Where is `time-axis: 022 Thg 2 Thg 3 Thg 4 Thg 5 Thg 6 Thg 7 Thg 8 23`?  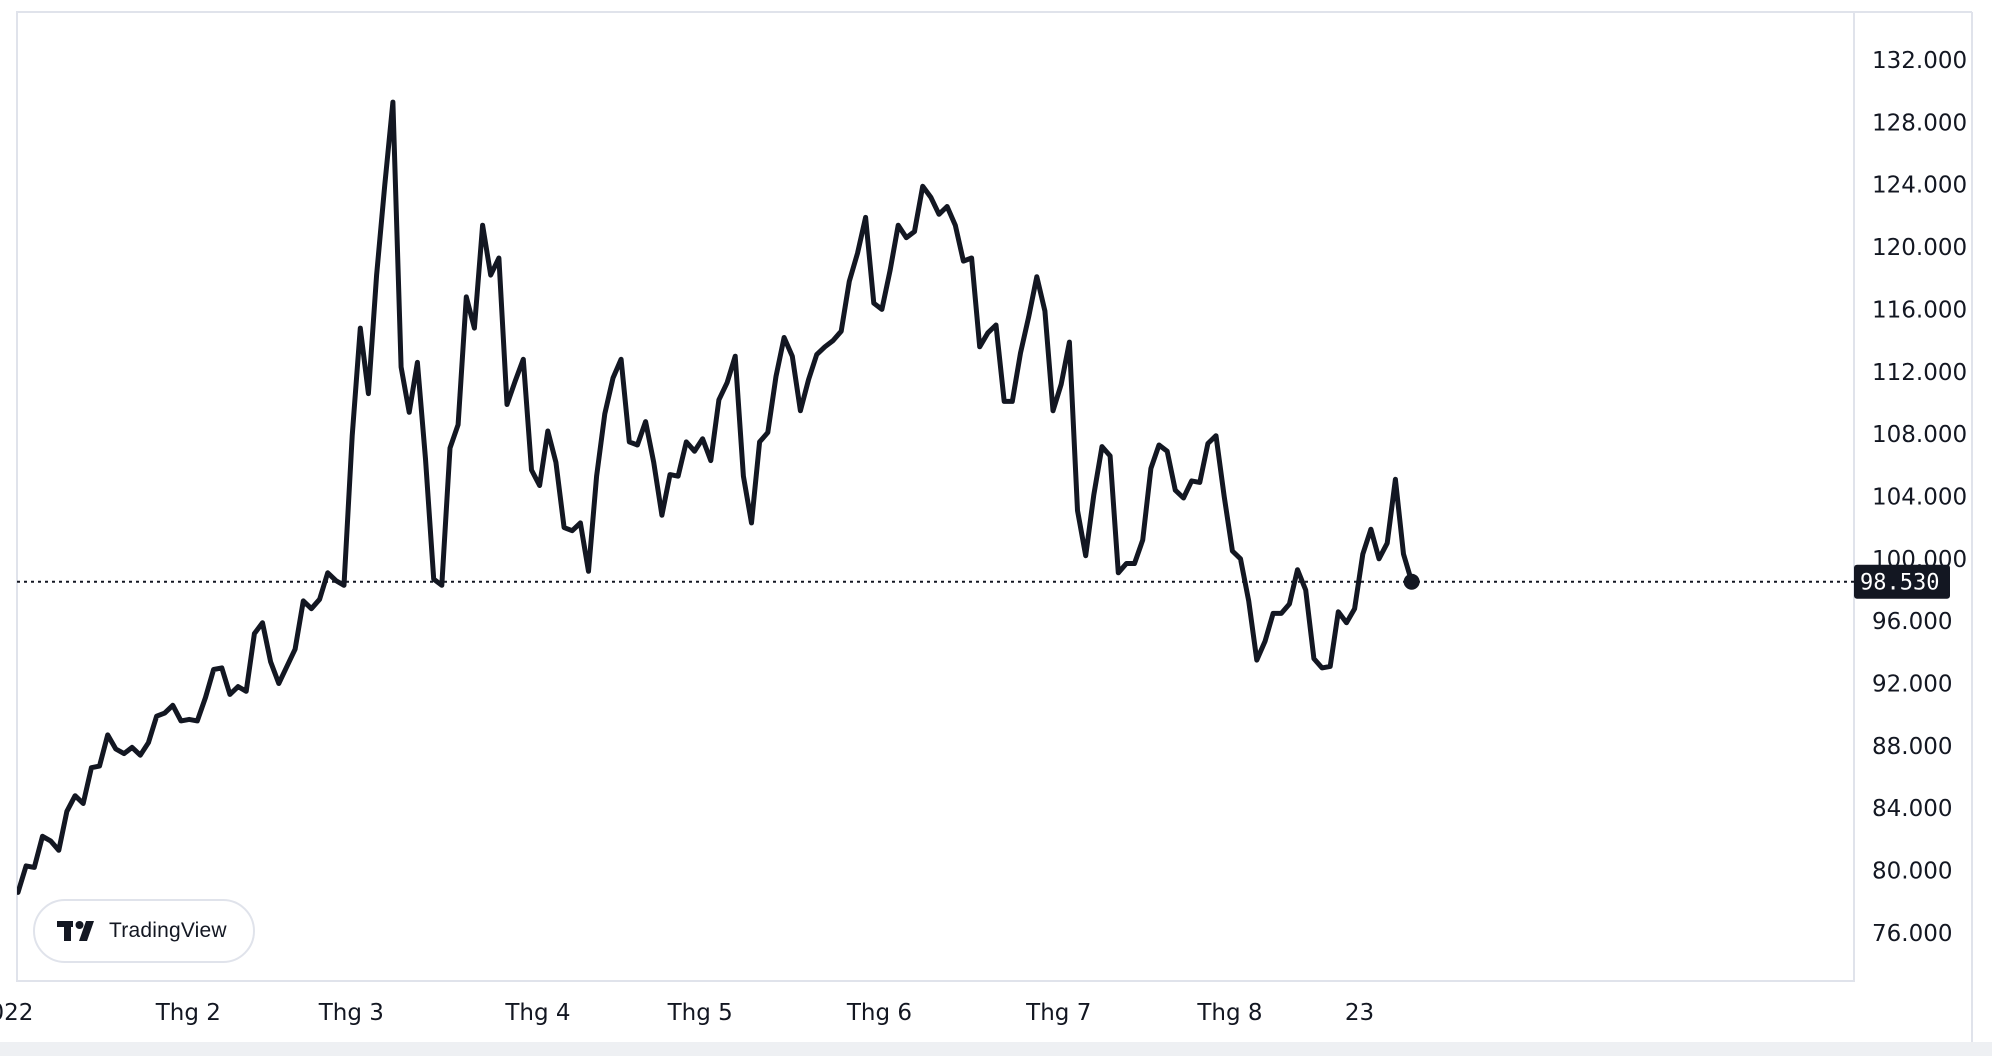 time-axis: 022 Thg 2 Thg 3 Thg 4 Thg 5 Thg 6 Thg 7 Thg 8 23 is located at coordinates (687, 1013).